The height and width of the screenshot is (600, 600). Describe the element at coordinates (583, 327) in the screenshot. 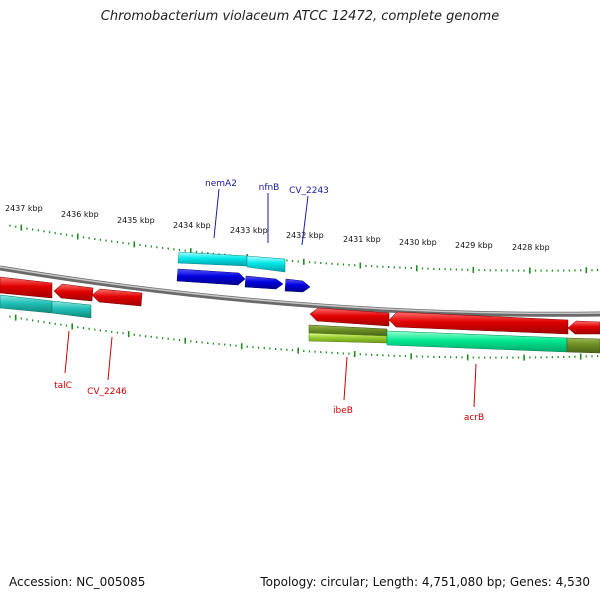

I see `gene-red-arrow-right-edge` at that location.